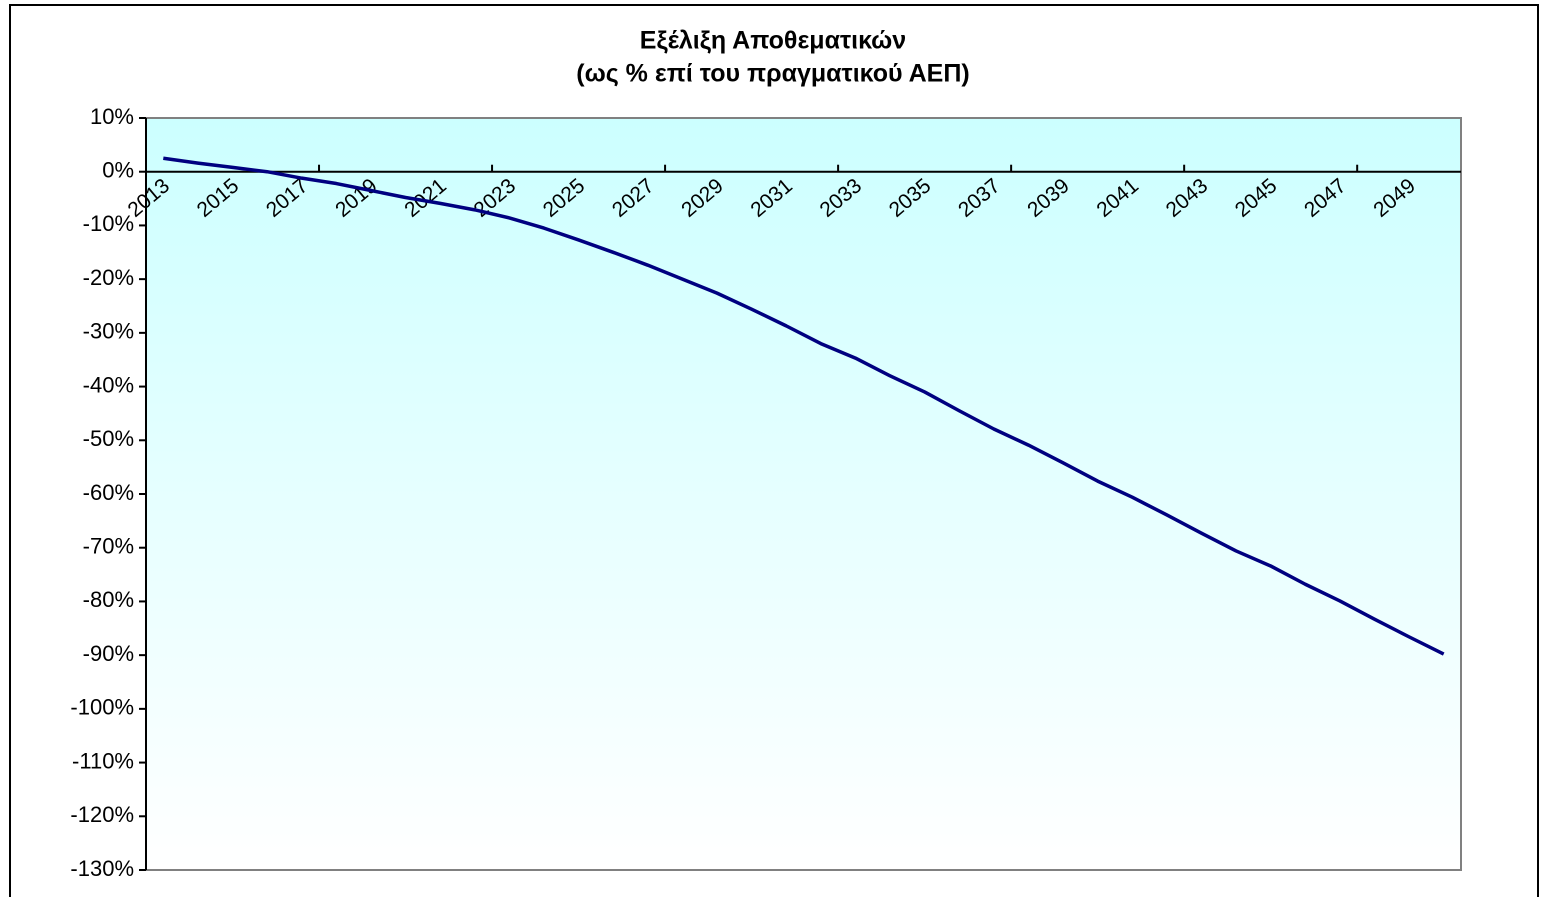 The height and width of the screenshot is (897, 1546). Describe the element at coordinates (108, 546) in the screenshot. I see `y-tick-label: -70%` at that location.